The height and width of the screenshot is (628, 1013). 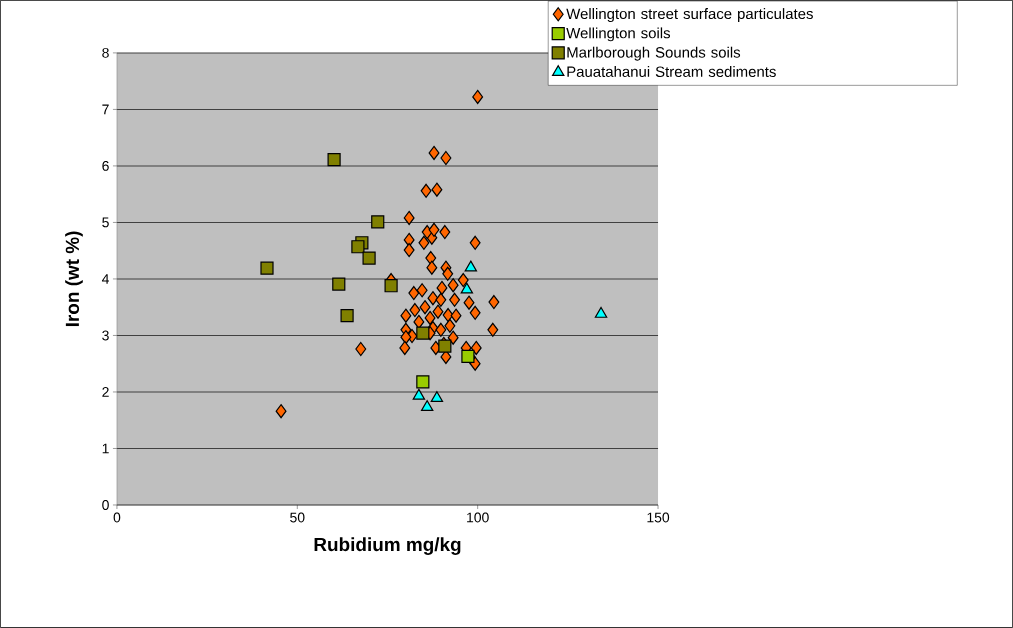 What do you see at coordinates (105, 166) in the screenshot?
I see `y-tick-label: 6` at bounding box center [105, 166].